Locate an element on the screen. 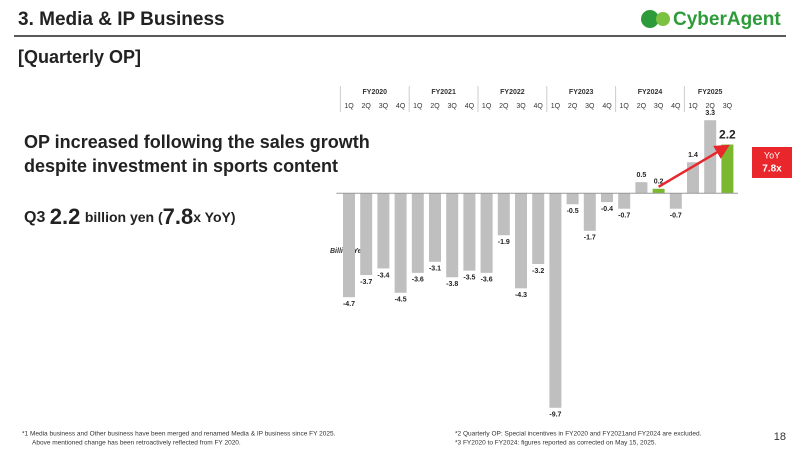 Image resolution: width=800 pixels, height=455 pixels. logo-text: CyberAgent is located at coordinates (727, 19).